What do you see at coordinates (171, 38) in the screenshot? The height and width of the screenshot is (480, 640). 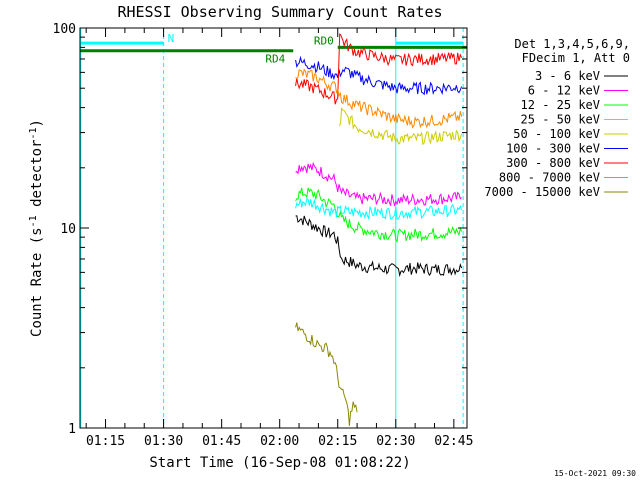 I see `state-bar-label-n: N` at bounding box center [171, 38].